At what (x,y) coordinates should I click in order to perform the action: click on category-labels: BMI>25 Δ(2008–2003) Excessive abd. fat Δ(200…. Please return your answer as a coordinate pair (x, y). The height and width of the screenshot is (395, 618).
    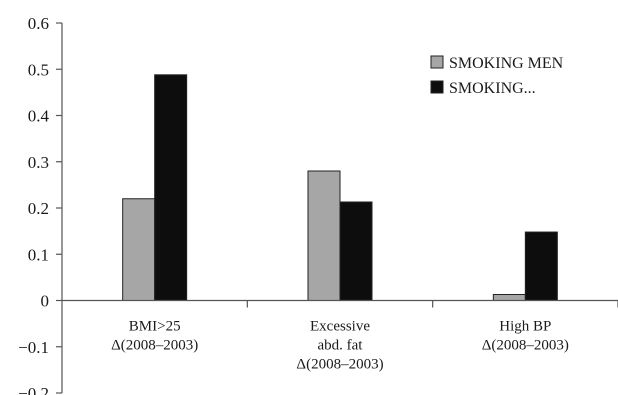
    Looking at the image, I should click on (340, 346).